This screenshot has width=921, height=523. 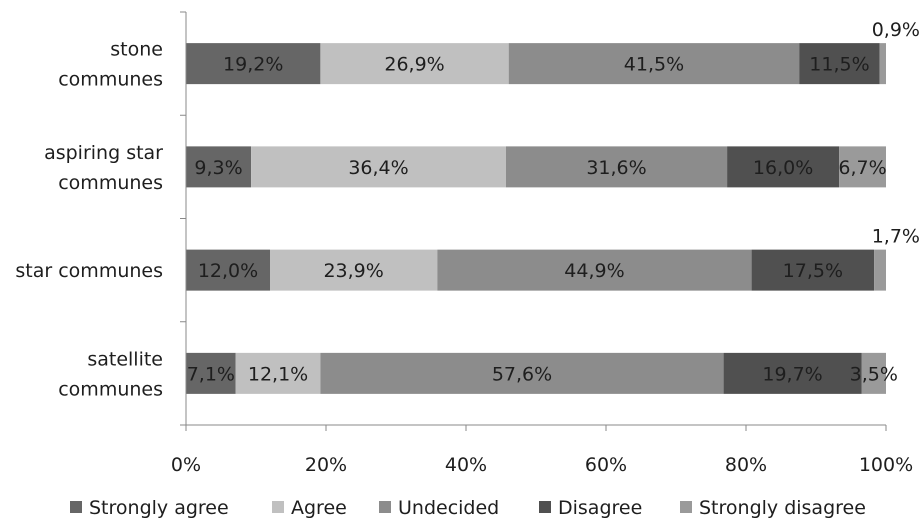 I want to click on data-label: 7,1%, so click(x=211, y=374).